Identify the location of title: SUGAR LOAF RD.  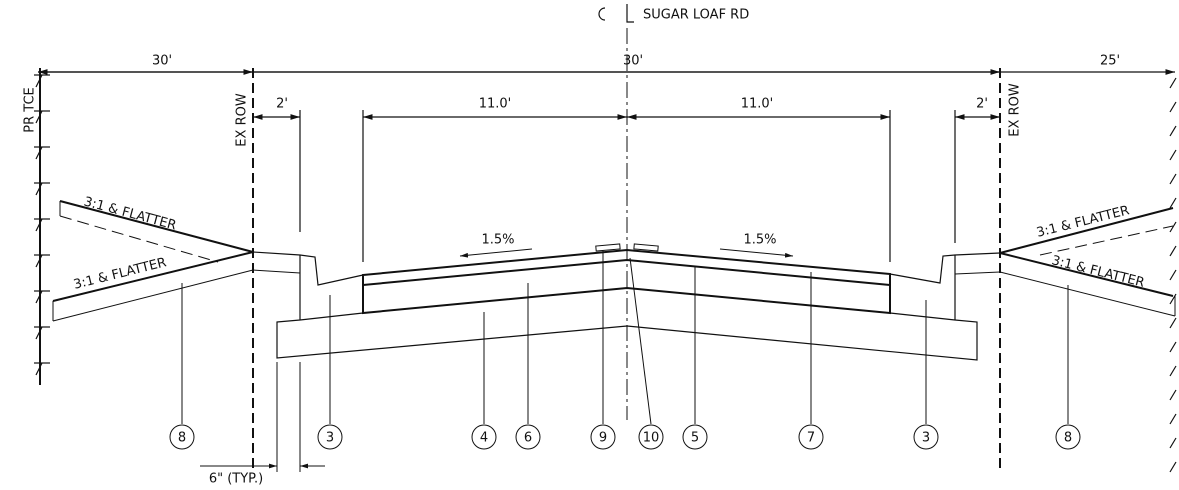
(696, 15).